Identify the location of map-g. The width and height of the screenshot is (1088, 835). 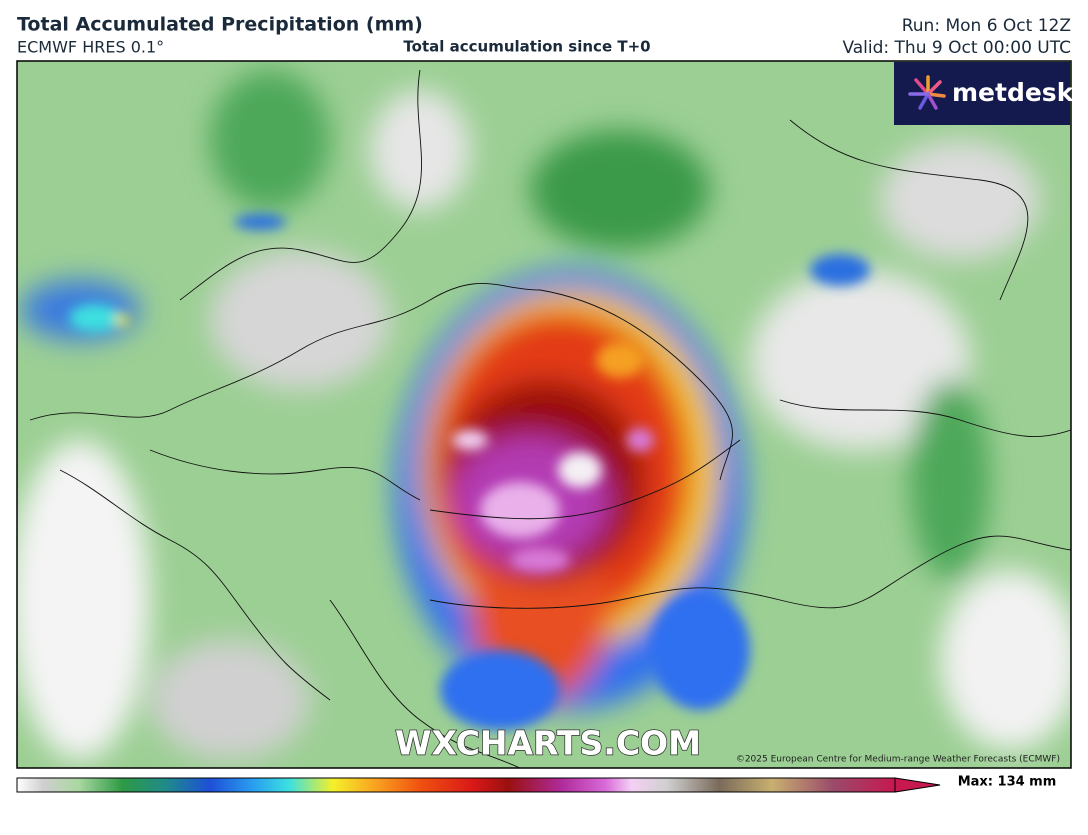
(927, 92).